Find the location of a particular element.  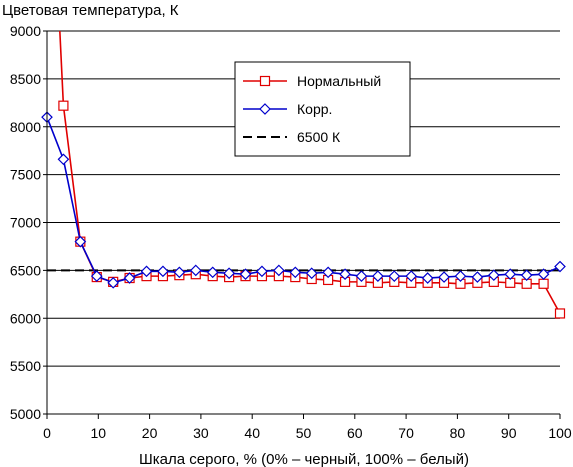

x-tick-label-40: 40 is located at coordinates (252, 433).